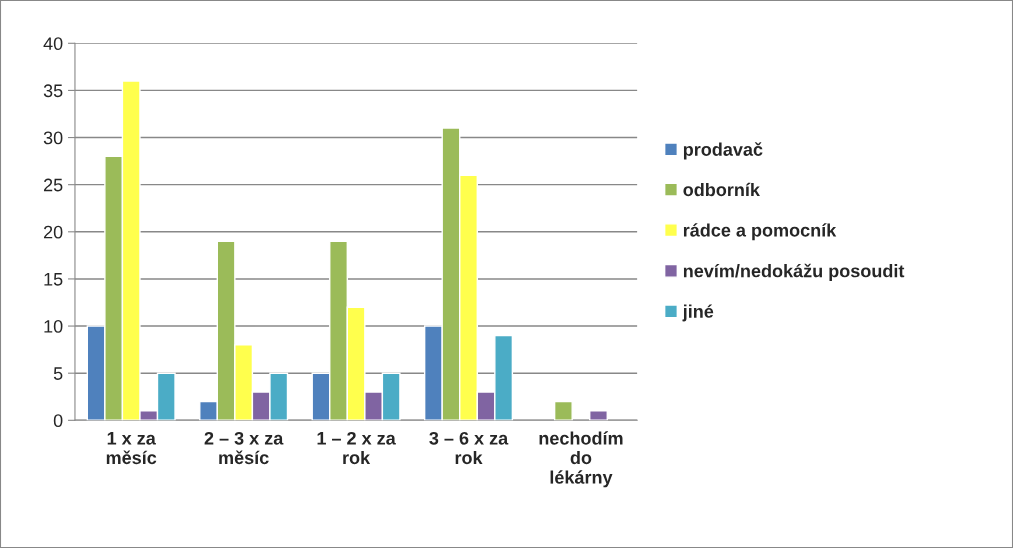  What do you see at coordinates (581, 459) in the screenshot?
I see `x-tick-label: nechodím do lékárny` at bounding box center [581, 459].